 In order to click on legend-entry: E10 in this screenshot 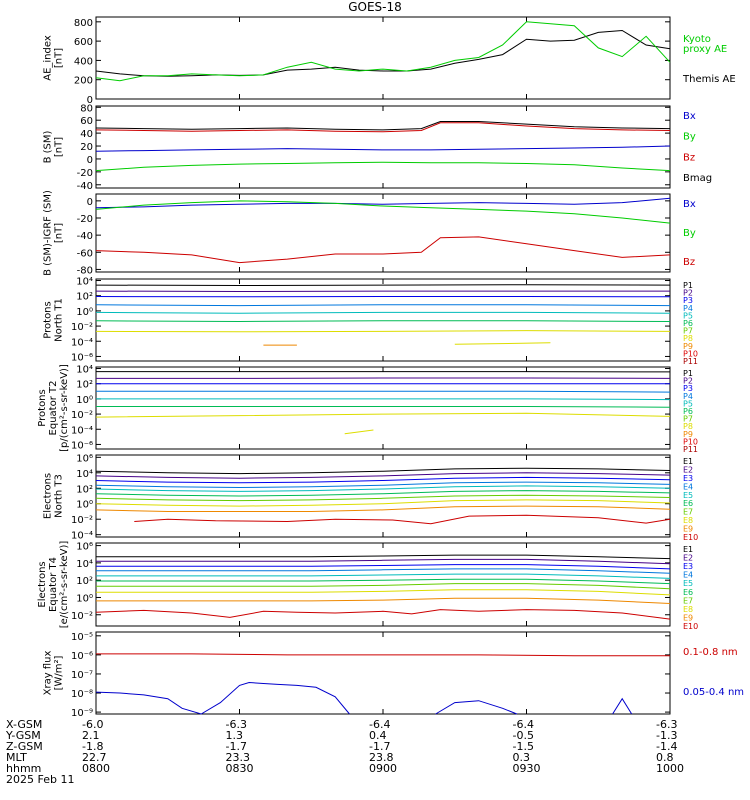, I will do `click(690, 537)`.